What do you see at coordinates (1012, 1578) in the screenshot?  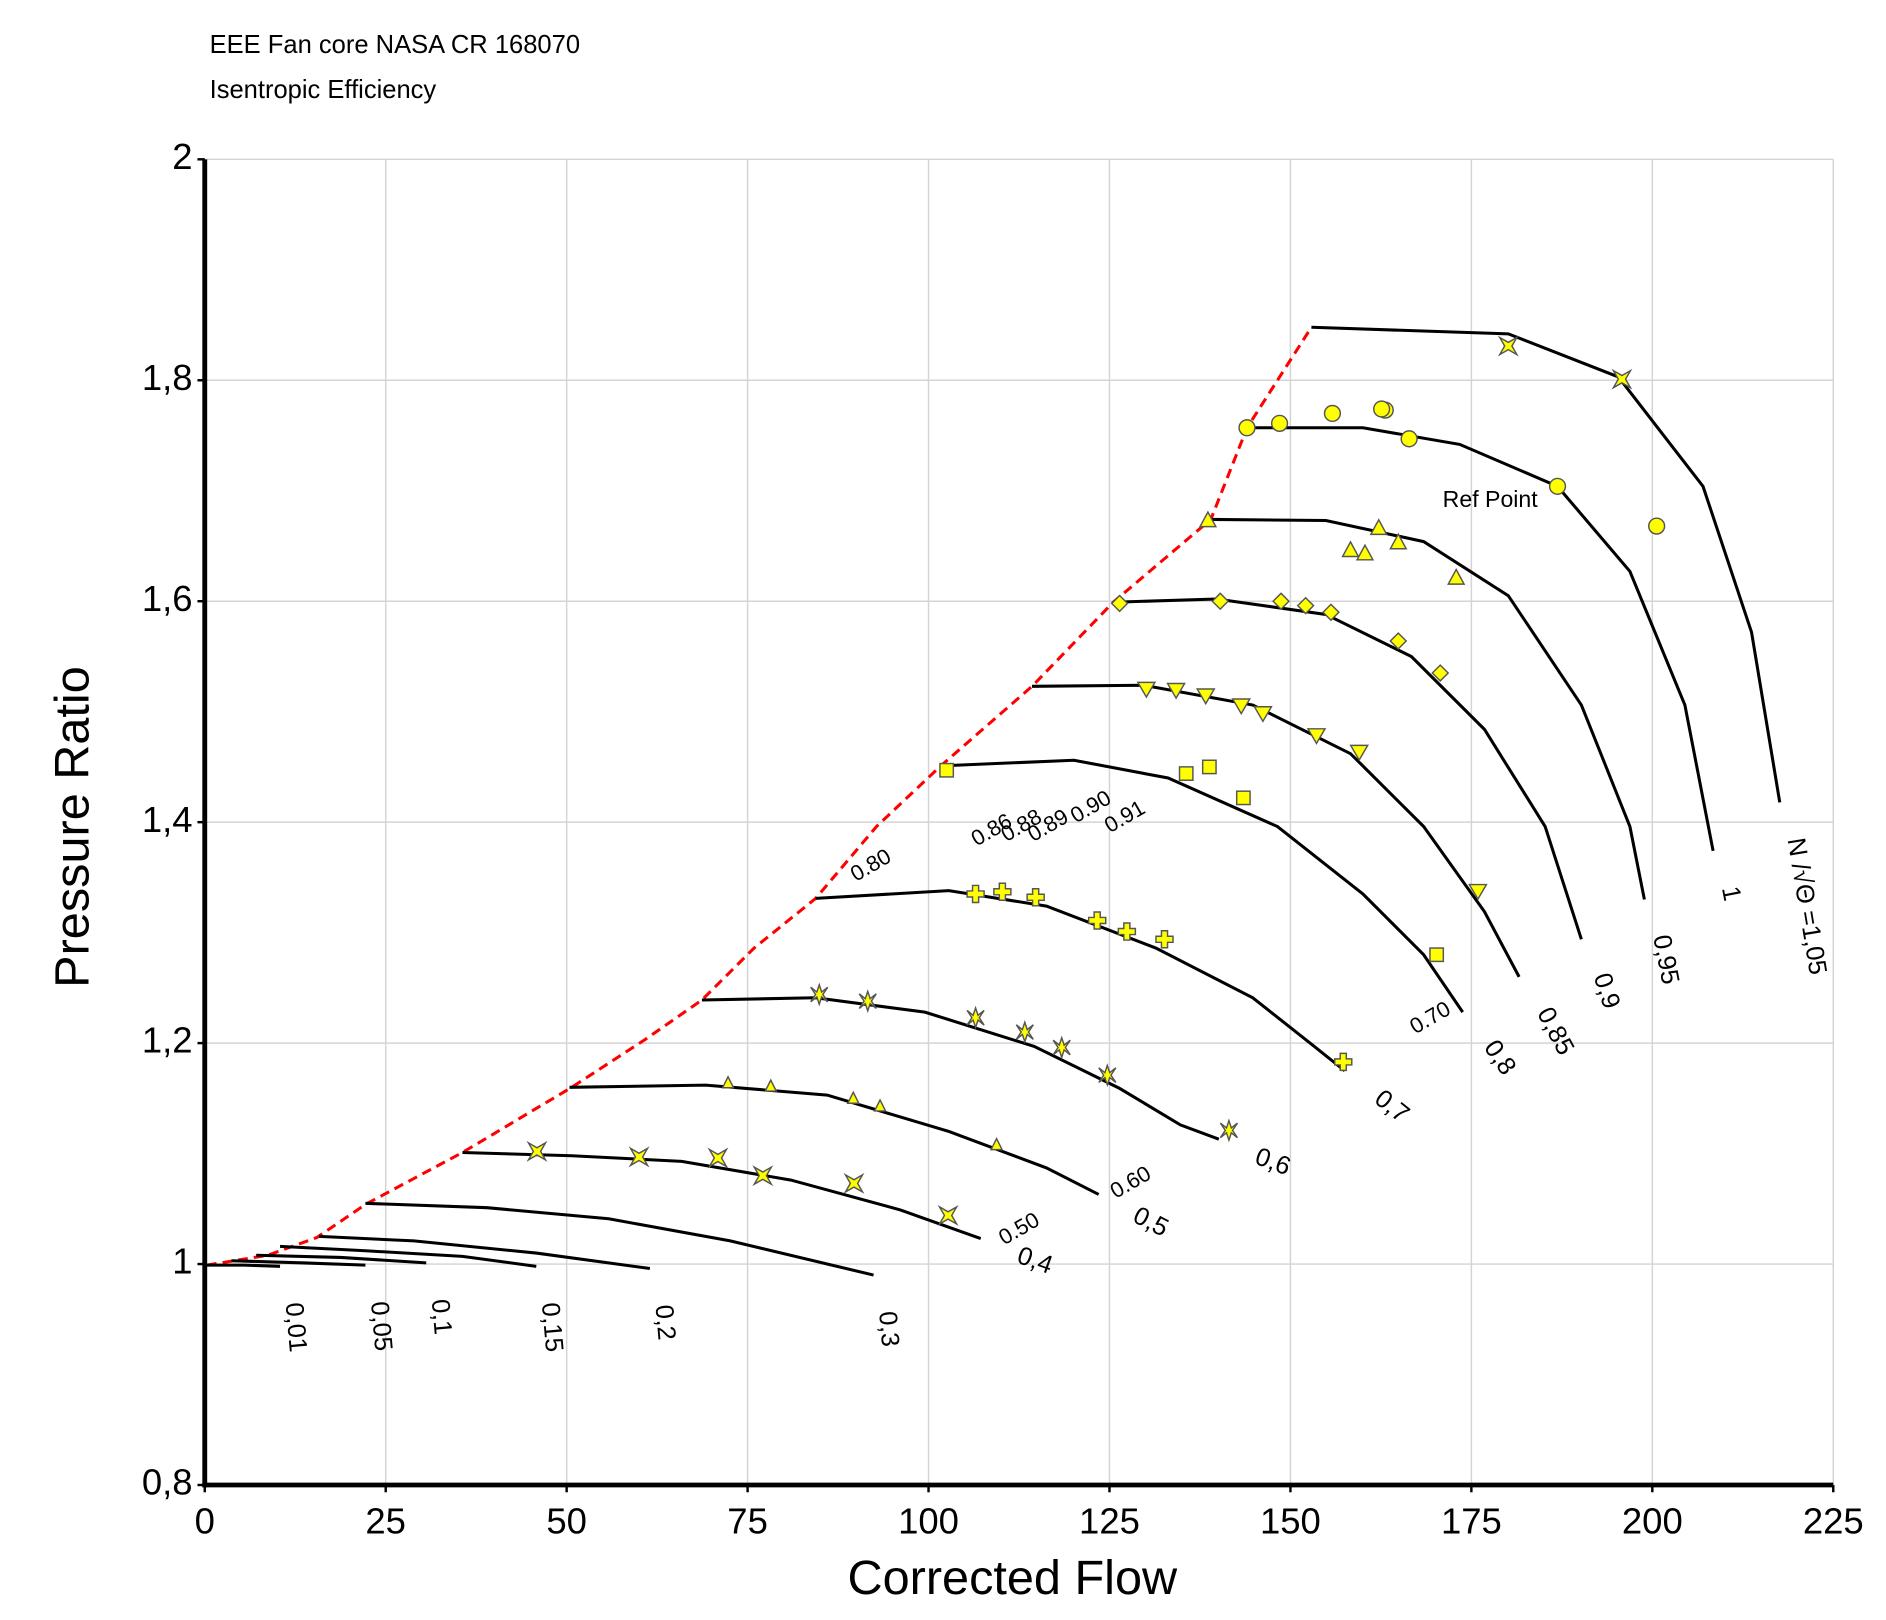 I see `x-axis-title: Corrected Flow` at bounding box center [1012, 1578].